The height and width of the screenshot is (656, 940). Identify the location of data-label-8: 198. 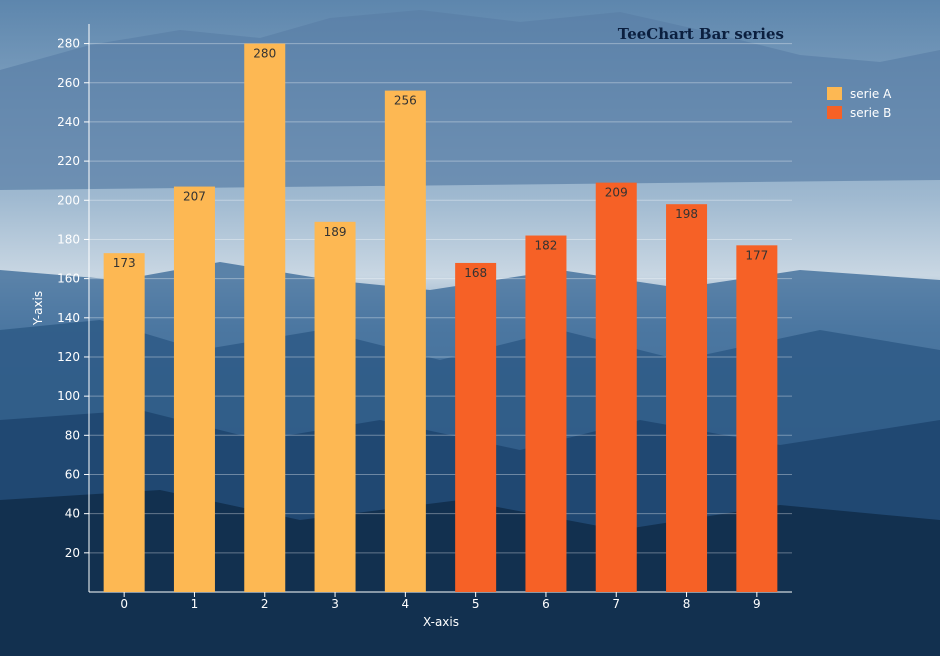
(686, 214).